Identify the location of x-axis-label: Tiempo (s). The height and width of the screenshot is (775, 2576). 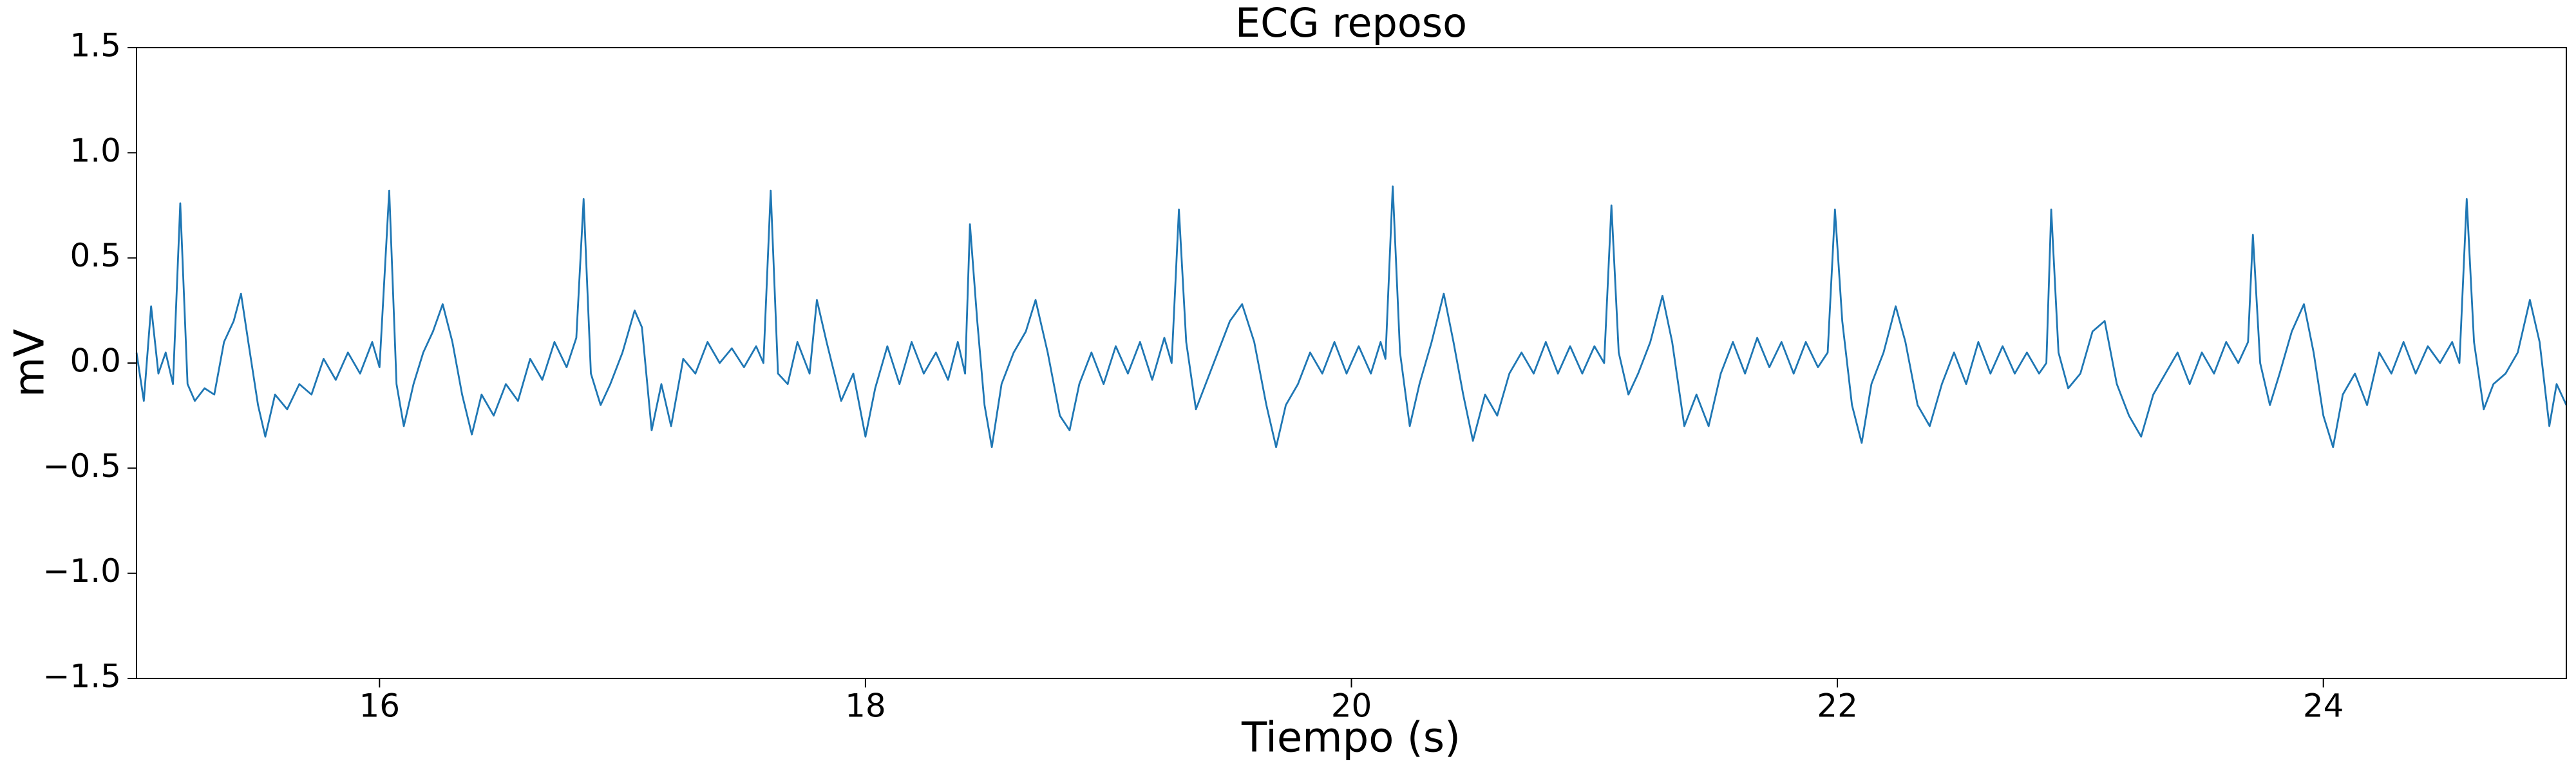
(1351, 738).